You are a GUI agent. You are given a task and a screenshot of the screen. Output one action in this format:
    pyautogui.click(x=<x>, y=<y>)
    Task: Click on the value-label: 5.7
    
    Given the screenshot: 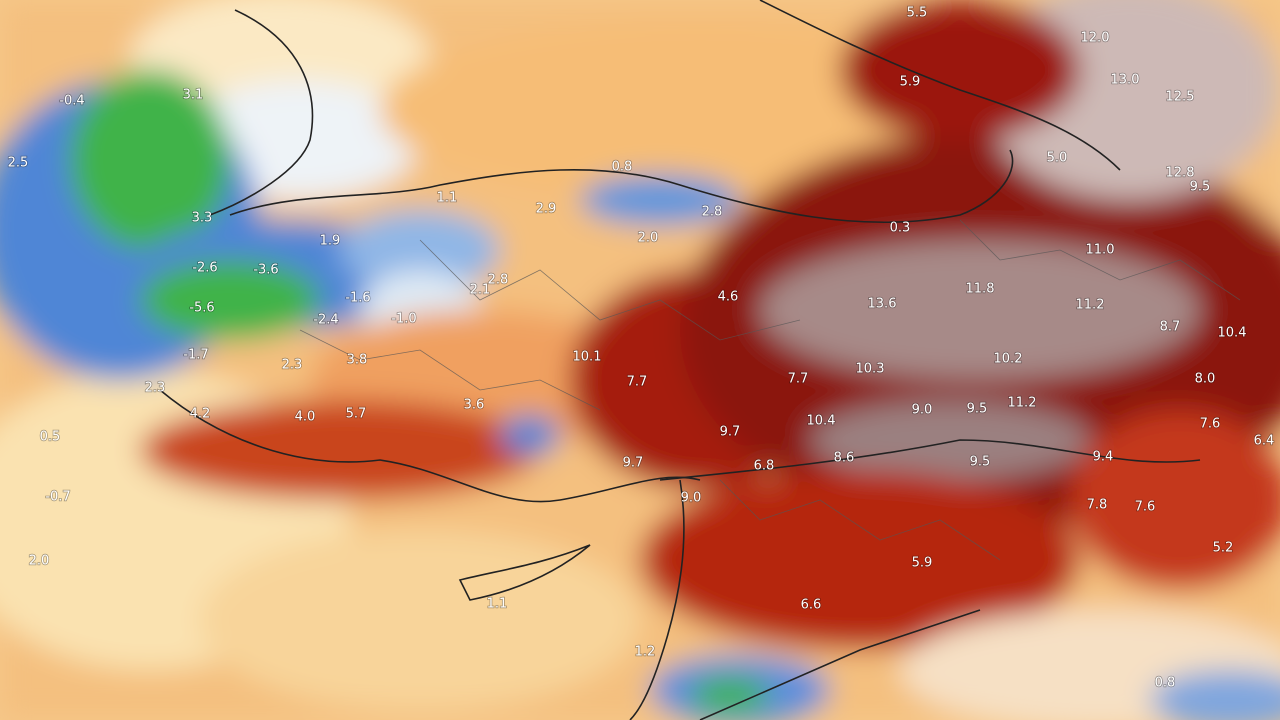 What is the action you would take?
    pyautogui.click(x=356, y=414)
    